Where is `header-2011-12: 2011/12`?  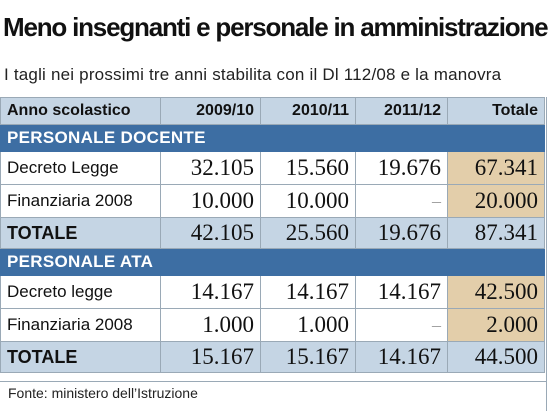
header-2011-12: 2011/12 is located at coordinates (401, 111).